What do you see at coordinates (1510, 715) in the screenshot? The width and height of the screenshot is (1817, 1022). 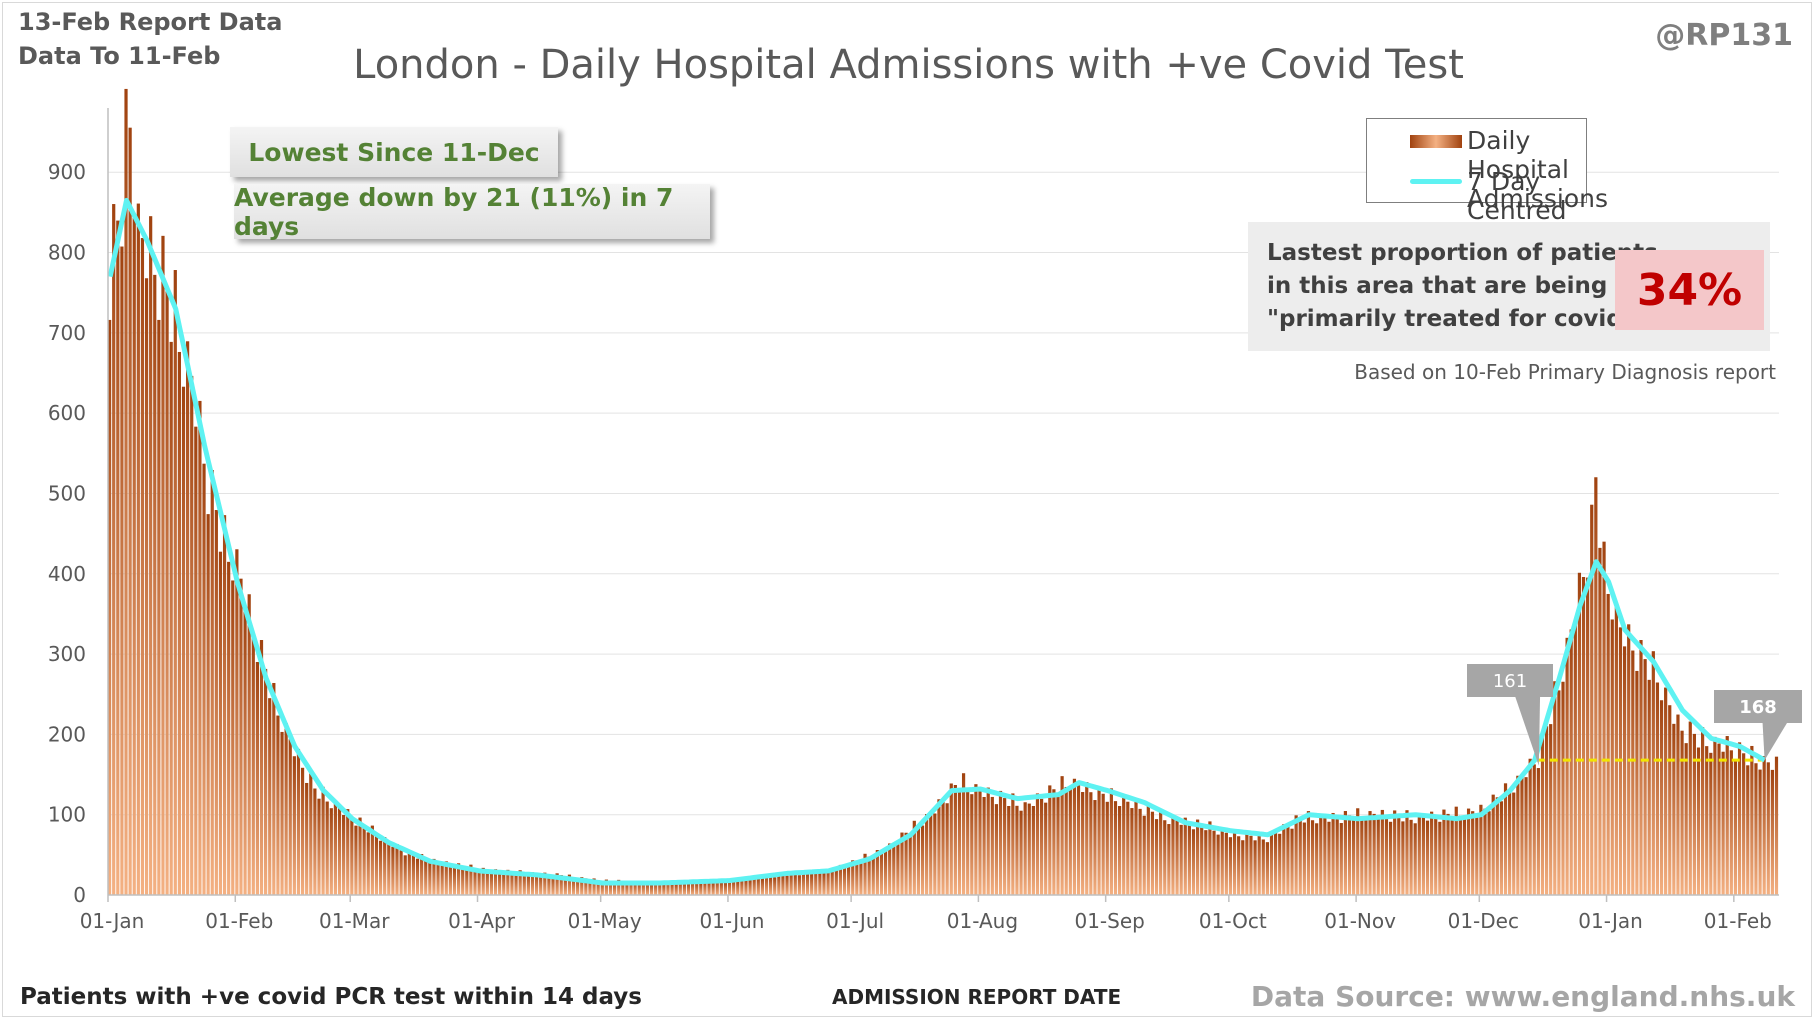 I see `marker-callout: 161` at bounding box center [1510, 715].